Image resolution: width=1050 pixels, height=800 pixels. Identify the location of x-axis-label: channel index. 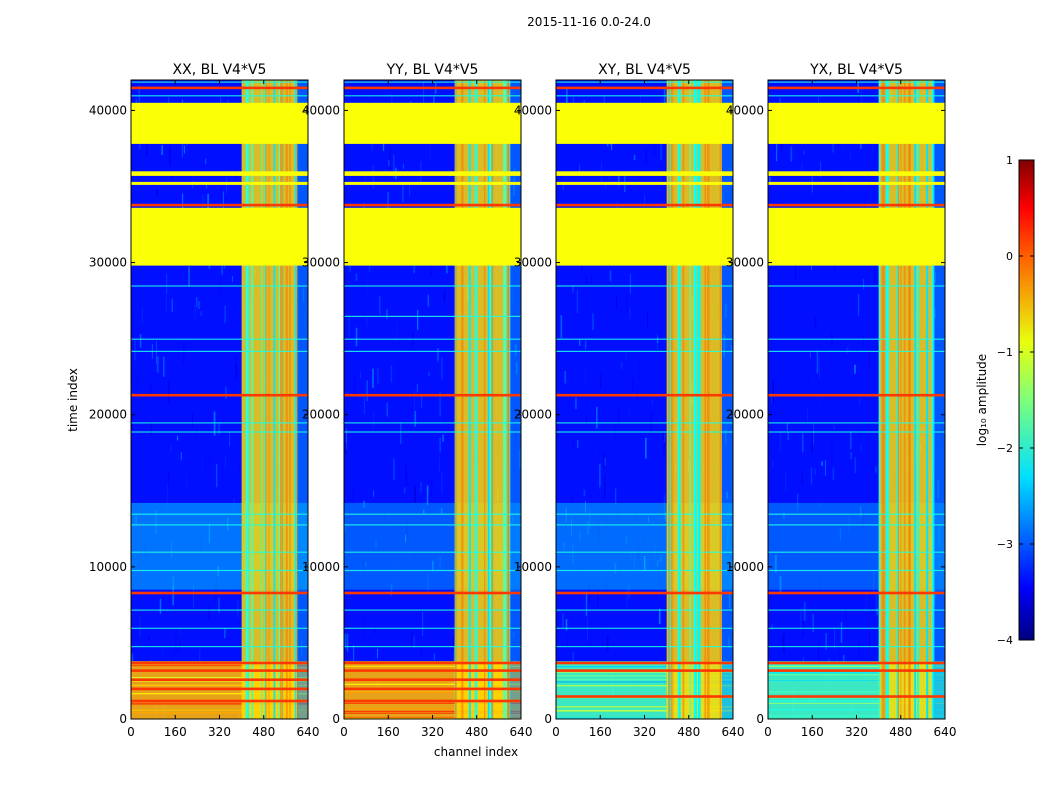
(476, 752).